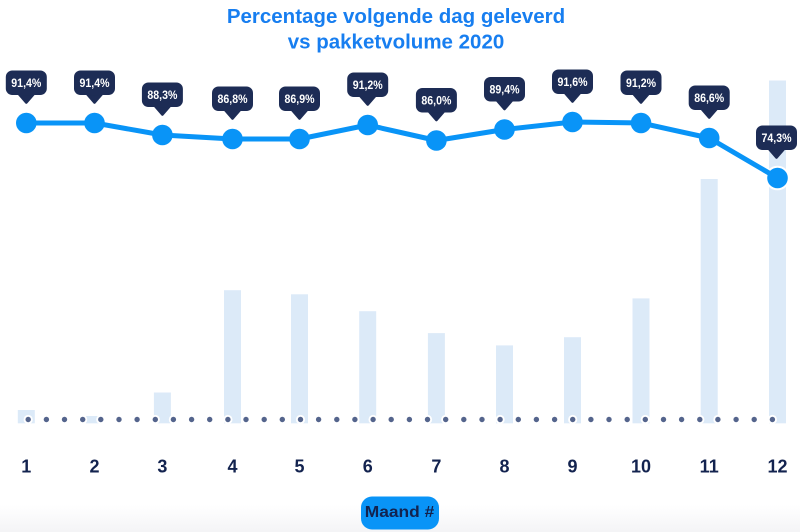 Image resolution: width=800 pixels, height=532 pixels. What do you see at coordinates (572, 467) in the screenshot?
I see `svg-text: 9` at bounding box center [572, 467].